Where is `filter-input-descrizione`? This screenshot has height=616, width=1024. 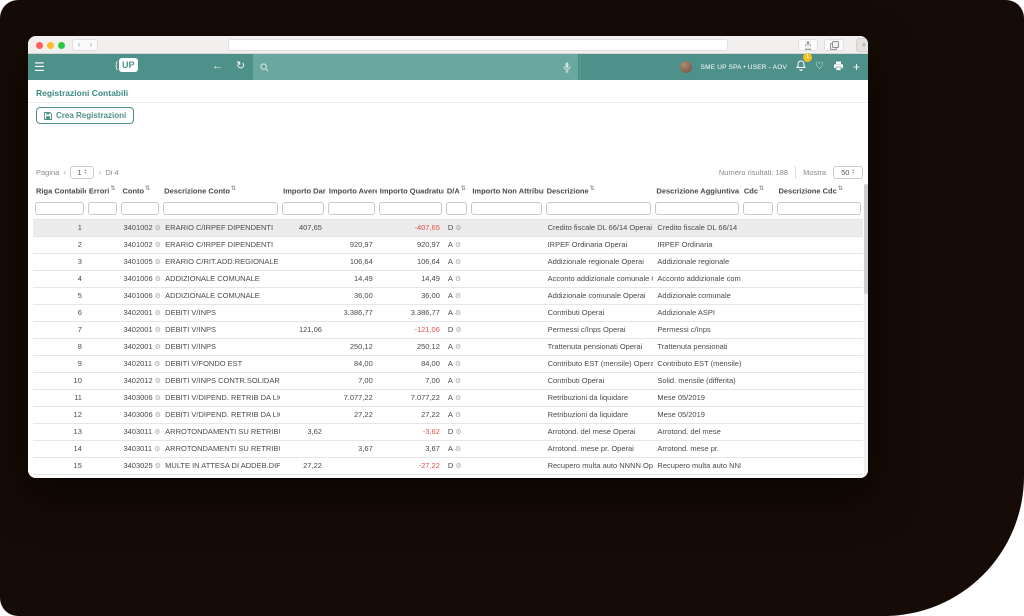
filter-input-descrizione is located at coordinates (598, 208).